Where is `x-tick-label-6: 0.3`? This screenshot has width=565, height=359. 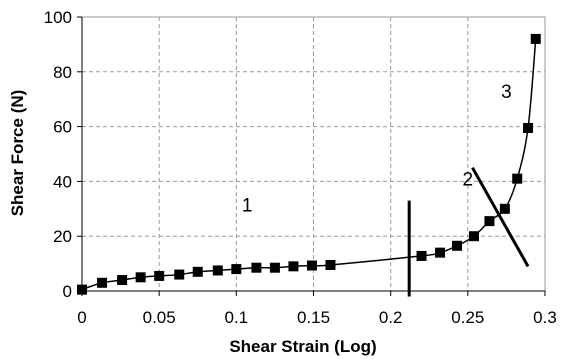
x-tick-label-6: 0.3 is located at coordinates (545, 317).